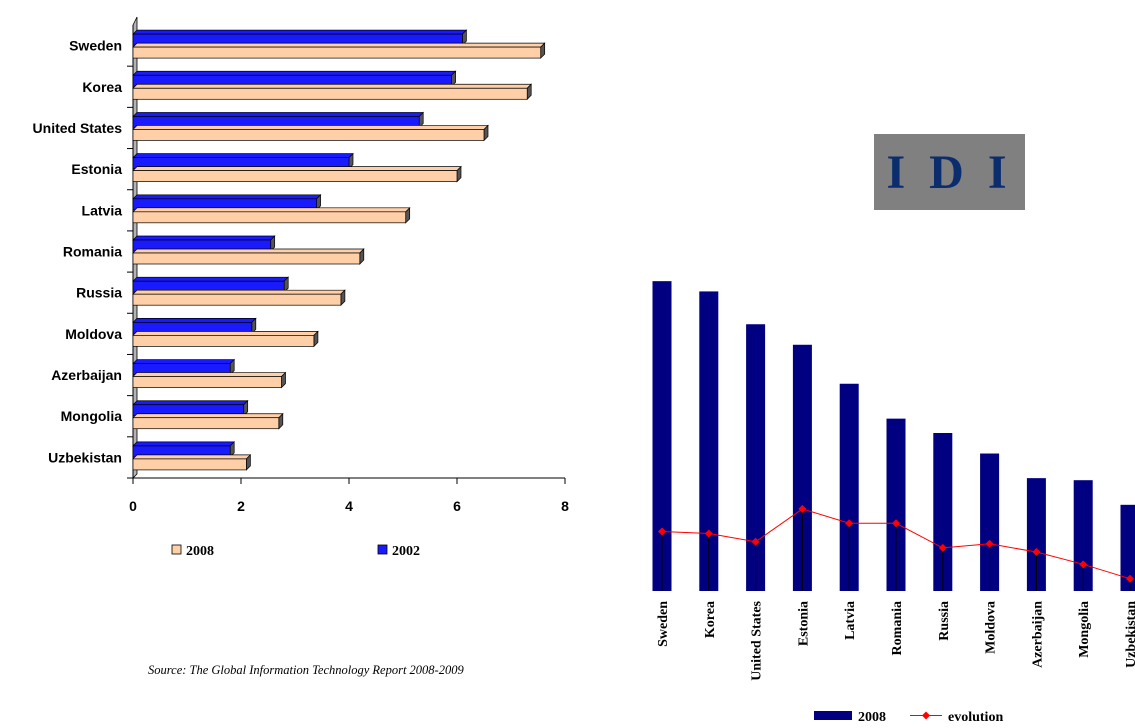  I want to click on bar-2008-mongolia, so click(206, 423).